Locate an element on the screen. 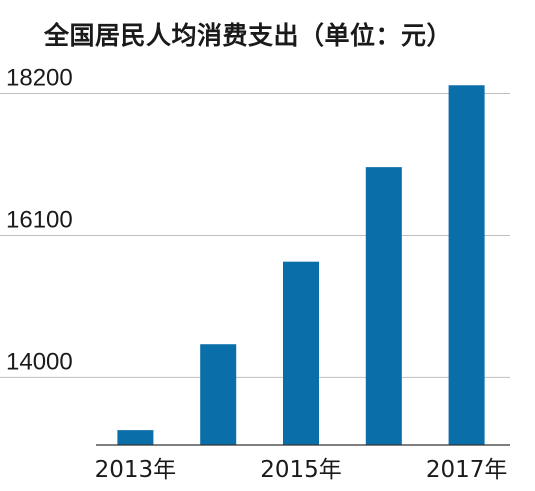 The height and width of the screenshot is (491, 535). x-tick-label: 2013年 is located at coordinates (136, 470).